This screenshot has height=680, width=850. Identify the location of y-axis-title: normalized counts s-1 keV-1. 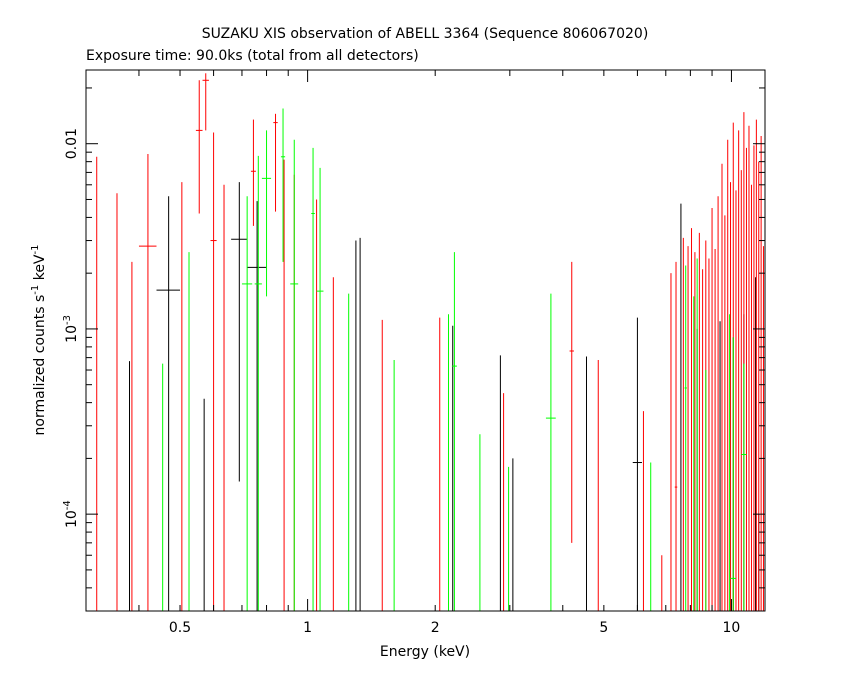
(39, 340).